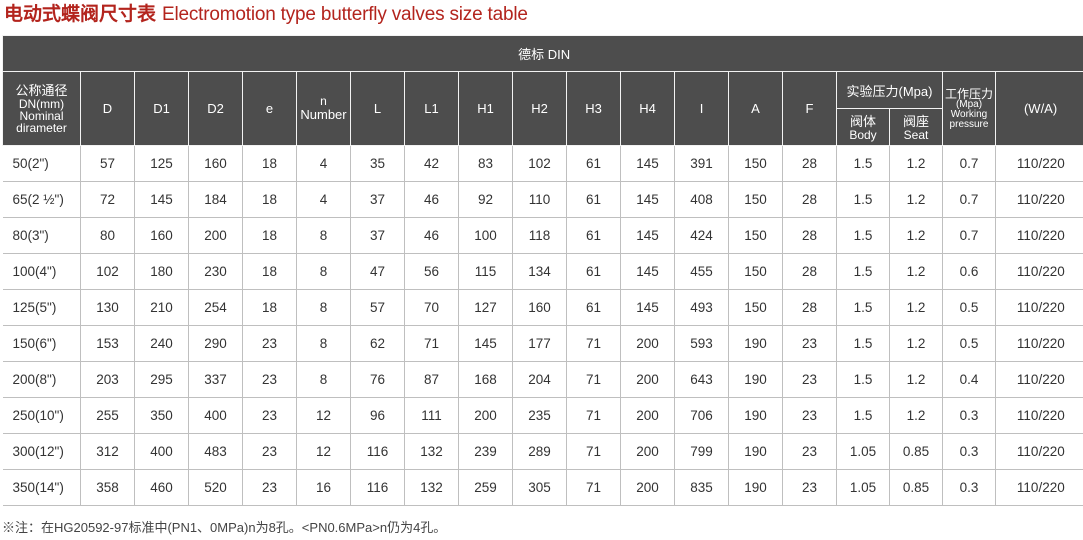  I want to click on table-cell: 16, so click(323, 487).